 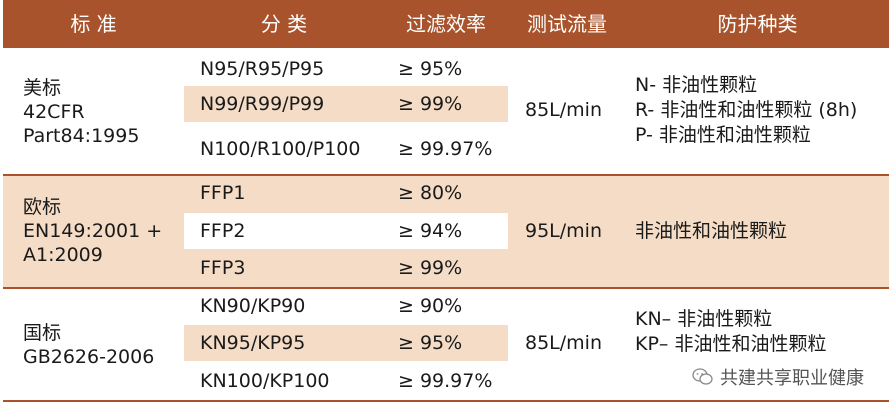 I want to click on protection-line: KP– 非油性和油性颗粒, so click(x=731, y=344).